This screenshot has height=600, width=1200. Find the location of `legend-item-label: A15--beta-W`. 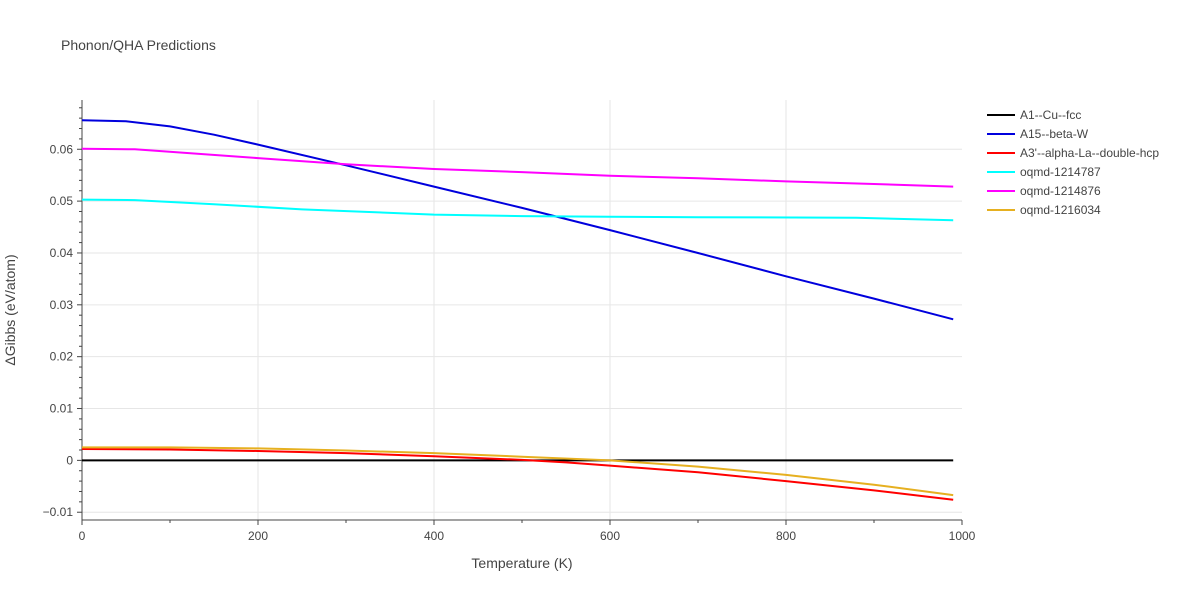

legend-item-label: A15--beta-W is located at coordinates (1054, 134).